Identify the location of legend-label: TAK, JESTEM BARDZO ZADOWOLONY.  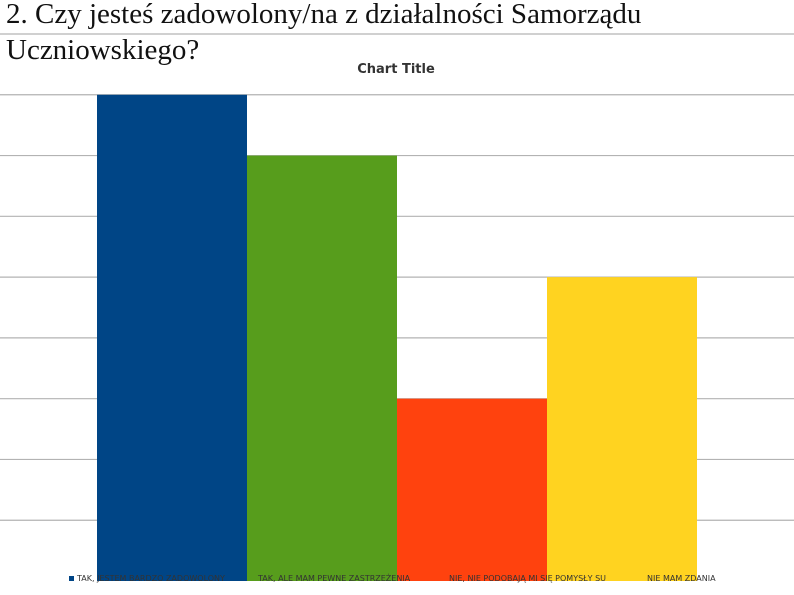
(150, 578).